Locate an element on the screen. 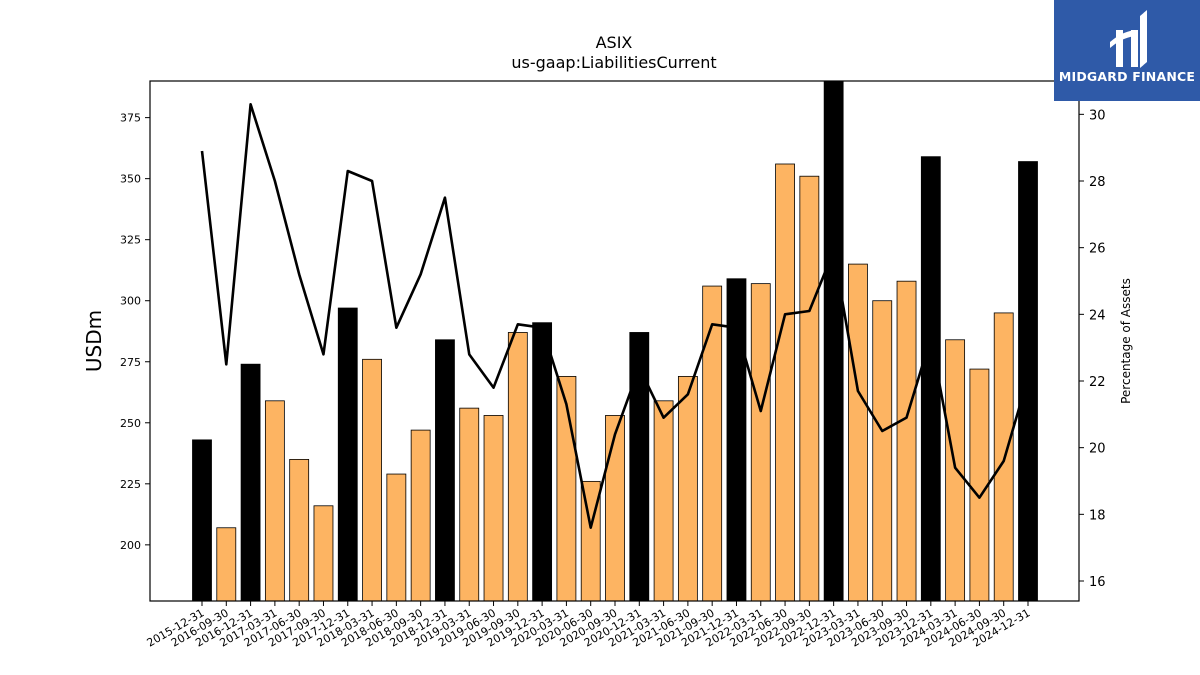 The height and width of the screenshot is (675, 1200). y2-tick-label: 18 is located at coordinates (1097, 515).